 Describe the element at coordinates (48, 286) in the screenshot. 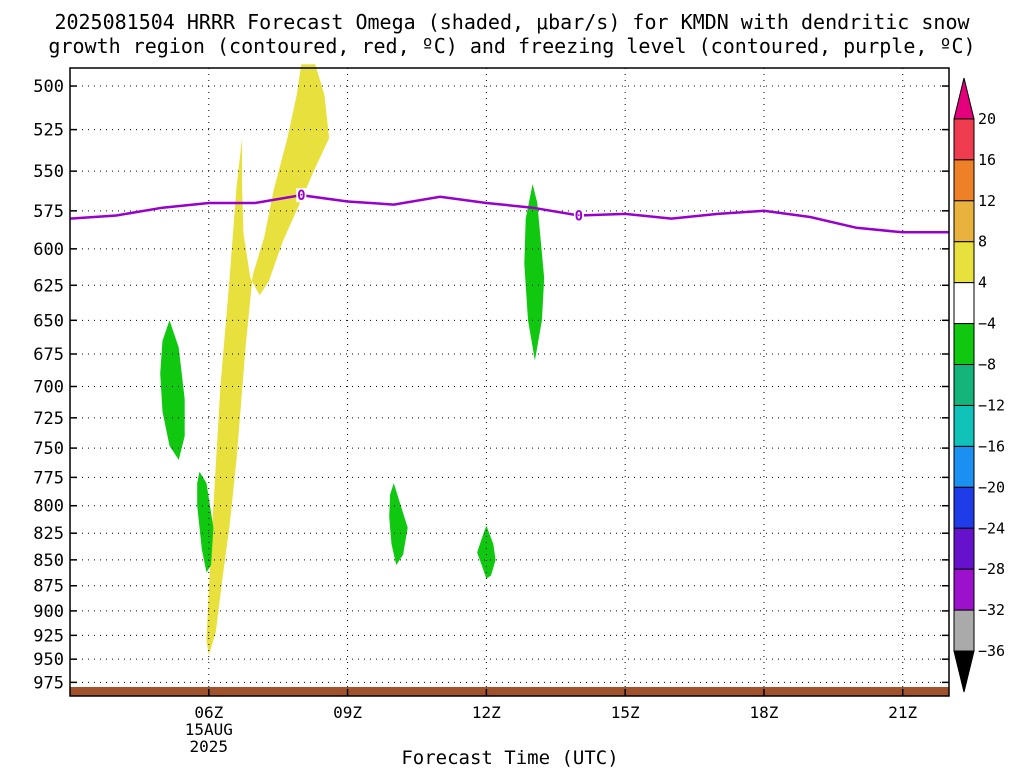

I see `y-tick-label-625: 625` at that location.